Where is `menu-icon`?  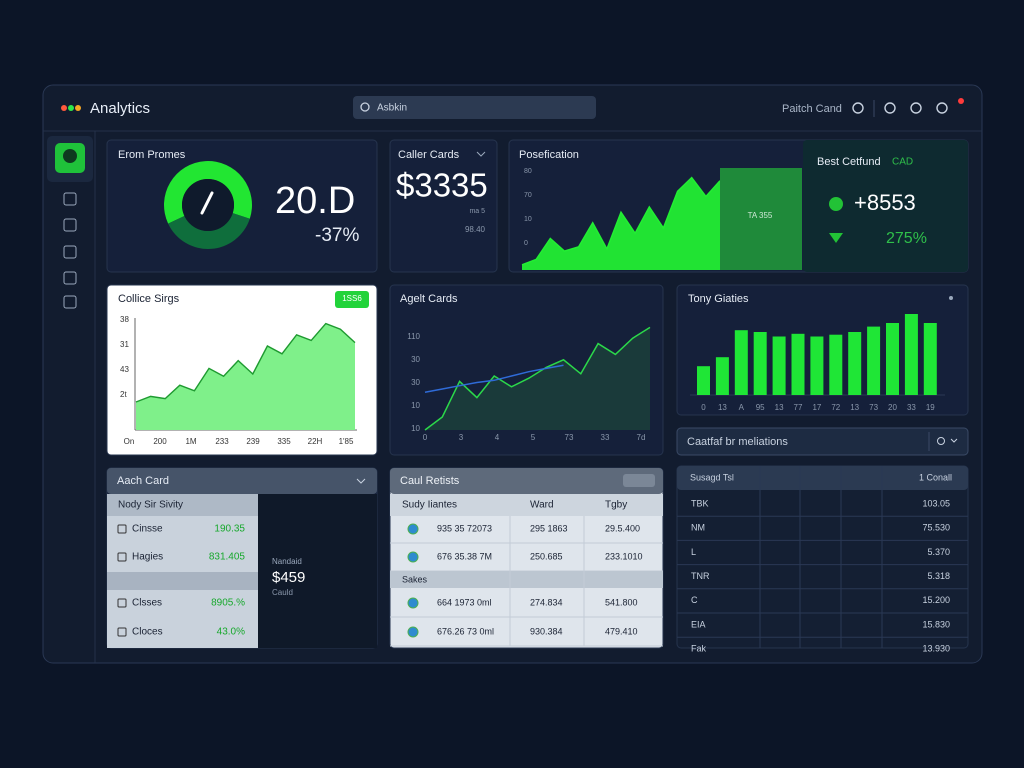
menu-icon is located at coordinates (951, 298).